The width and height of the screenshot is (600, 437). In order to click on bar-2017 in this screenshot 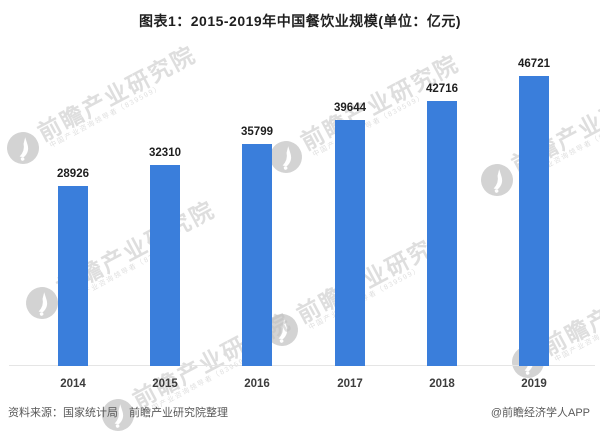, I will do `click(350, 243)`.